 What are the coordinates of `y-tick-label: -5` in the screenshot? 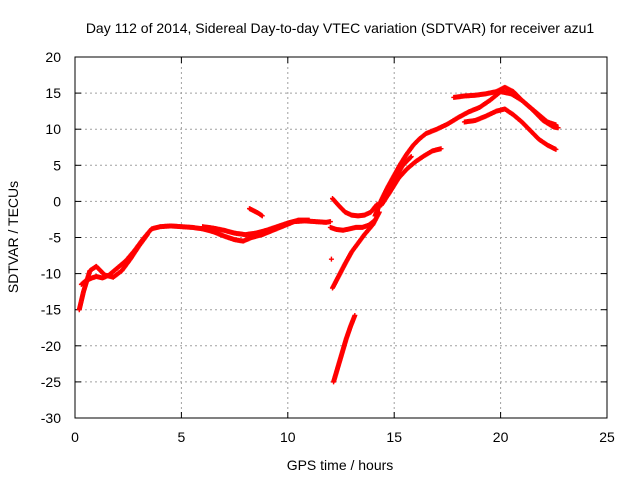 It's located at (55, 238).